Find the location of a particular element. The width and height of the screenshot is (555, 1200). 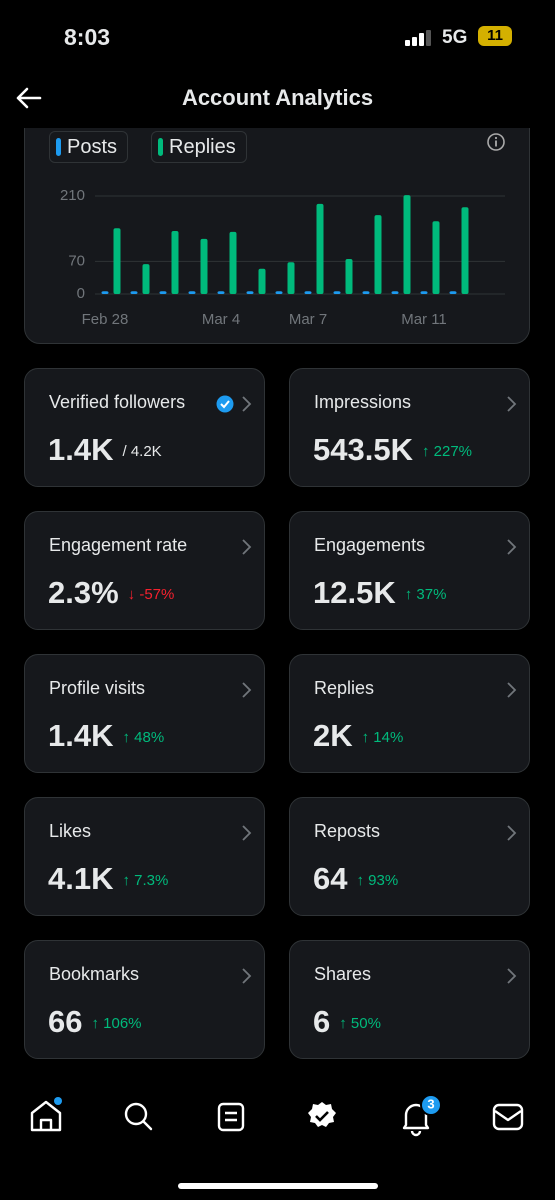

metric-title: Engagements is located at coordinates (370, 545).